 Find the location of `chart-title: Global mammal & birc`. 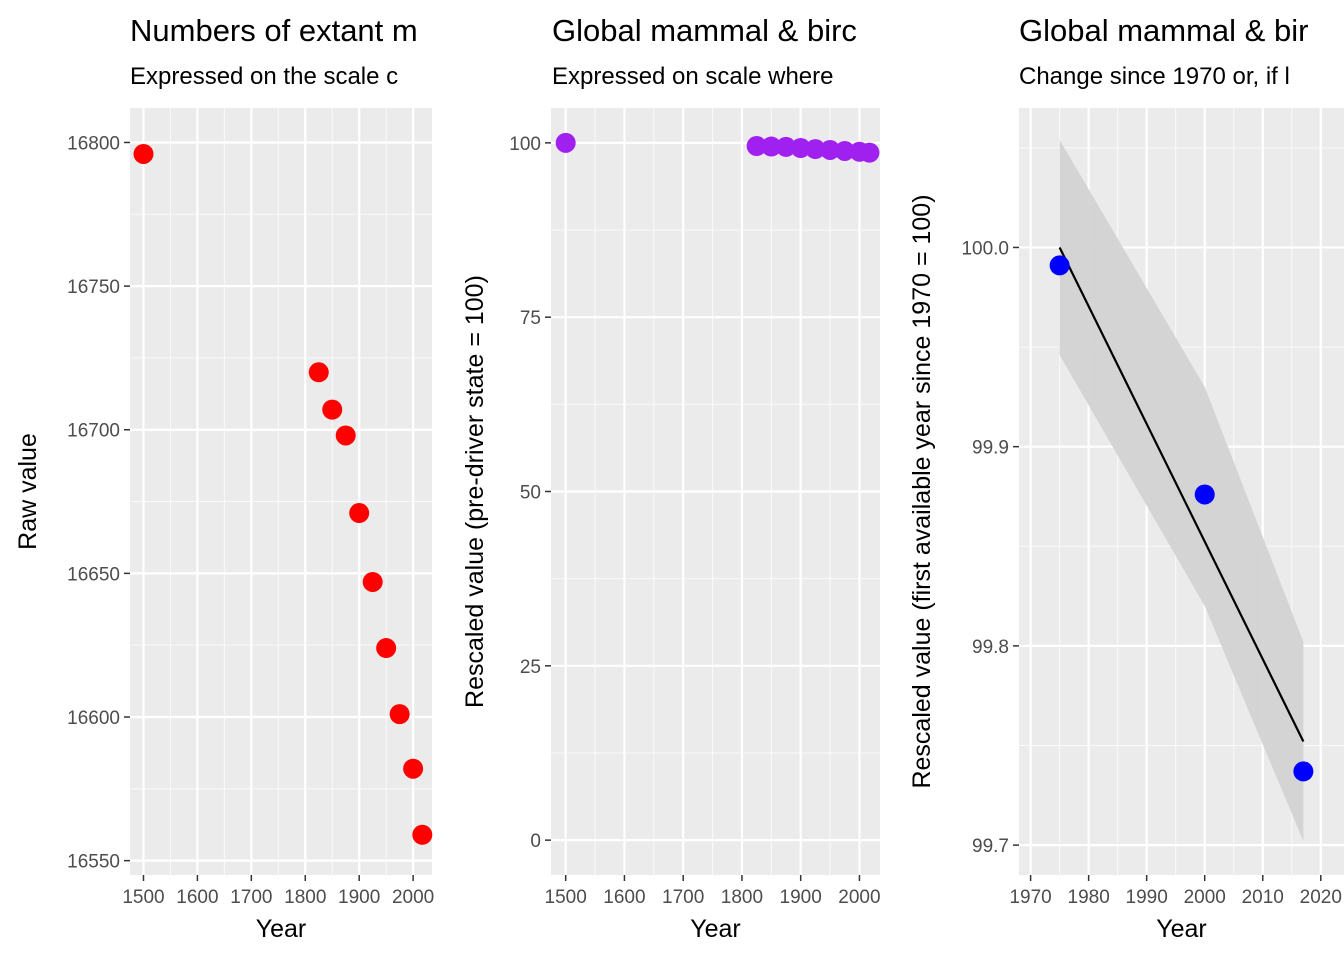

chart-title: Global mammal & birc is located at coordinates (704, 30).